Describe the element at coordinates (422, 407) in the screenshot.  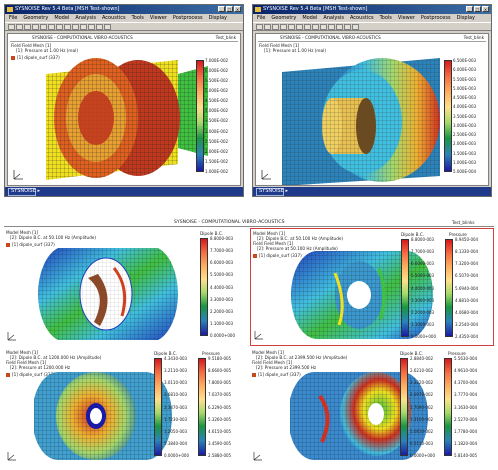
I see `tick-label: 1.7090-002` at that location.